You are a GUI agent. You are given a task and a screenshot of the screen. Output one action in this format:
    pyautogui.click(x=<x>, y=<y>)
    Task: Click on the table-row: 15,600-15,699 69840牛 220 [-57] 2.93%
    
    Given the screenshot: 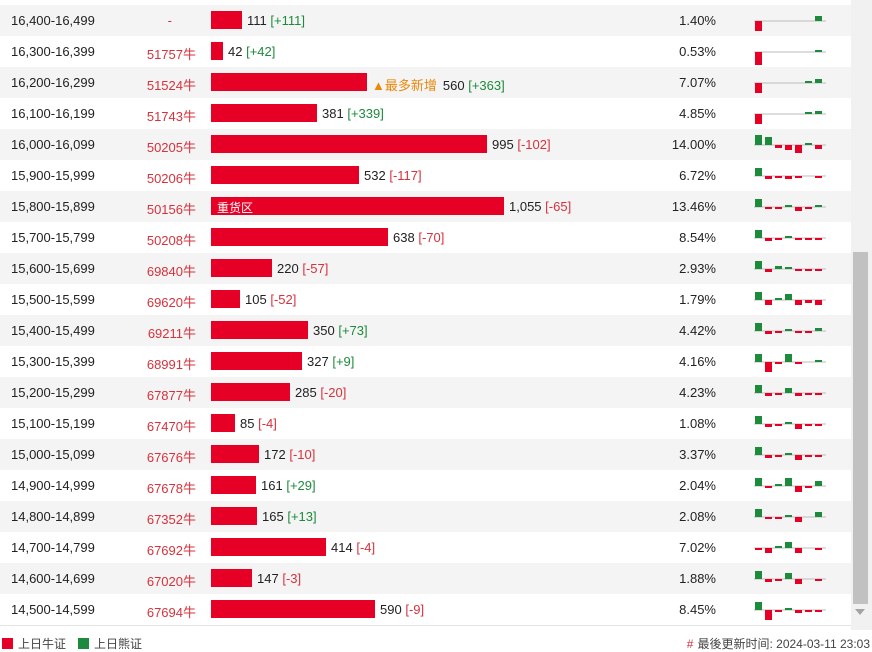 What is the action you would take?
    pyautogui.click(x=425, y=269)
    